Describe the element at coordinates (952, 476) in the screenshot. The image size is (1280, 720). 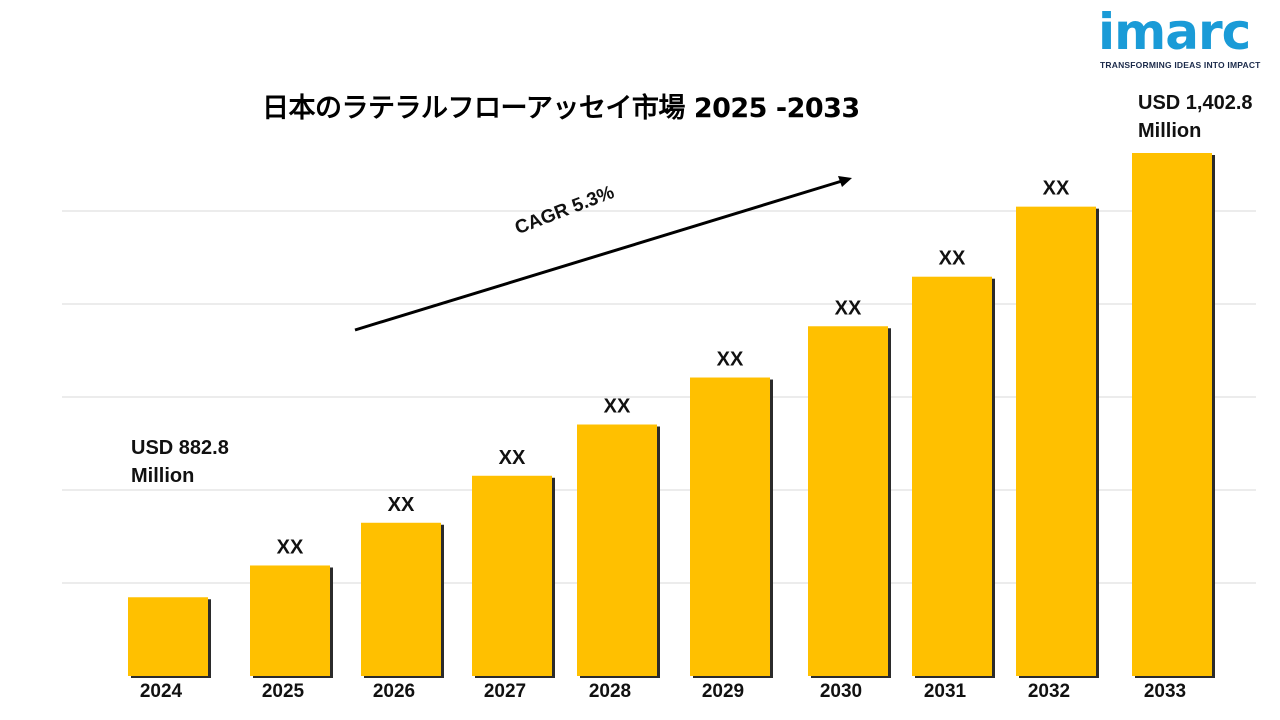
I see `bar-2031` at that location.